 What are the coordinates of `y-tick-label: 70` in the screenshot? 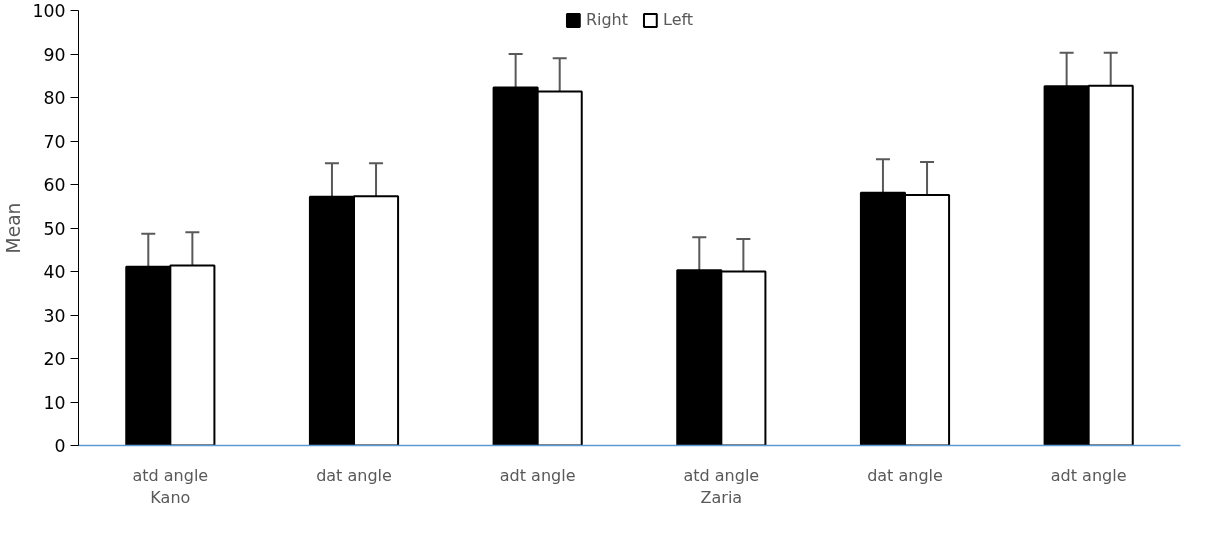 It's located at (54, 141).